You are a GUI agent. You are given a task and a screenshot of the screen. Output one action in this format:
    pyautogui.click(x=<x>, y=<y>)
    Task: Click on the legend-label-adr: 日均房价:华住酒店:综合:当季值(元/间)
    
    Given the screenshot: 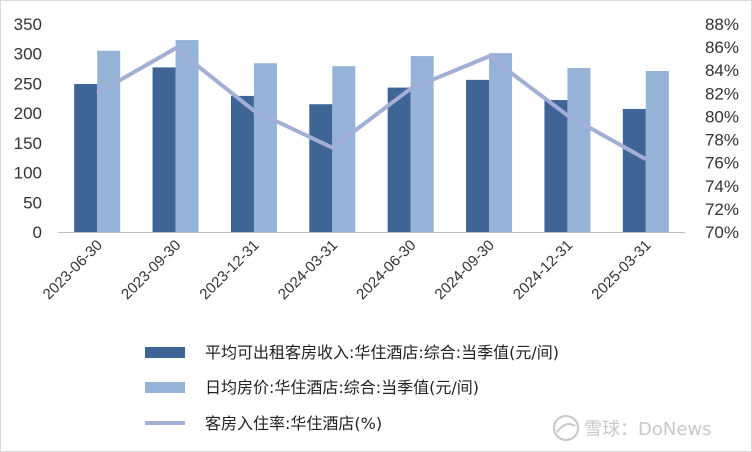 What is the action you would take?
    pyautogui.click(x=342, y=387)
    